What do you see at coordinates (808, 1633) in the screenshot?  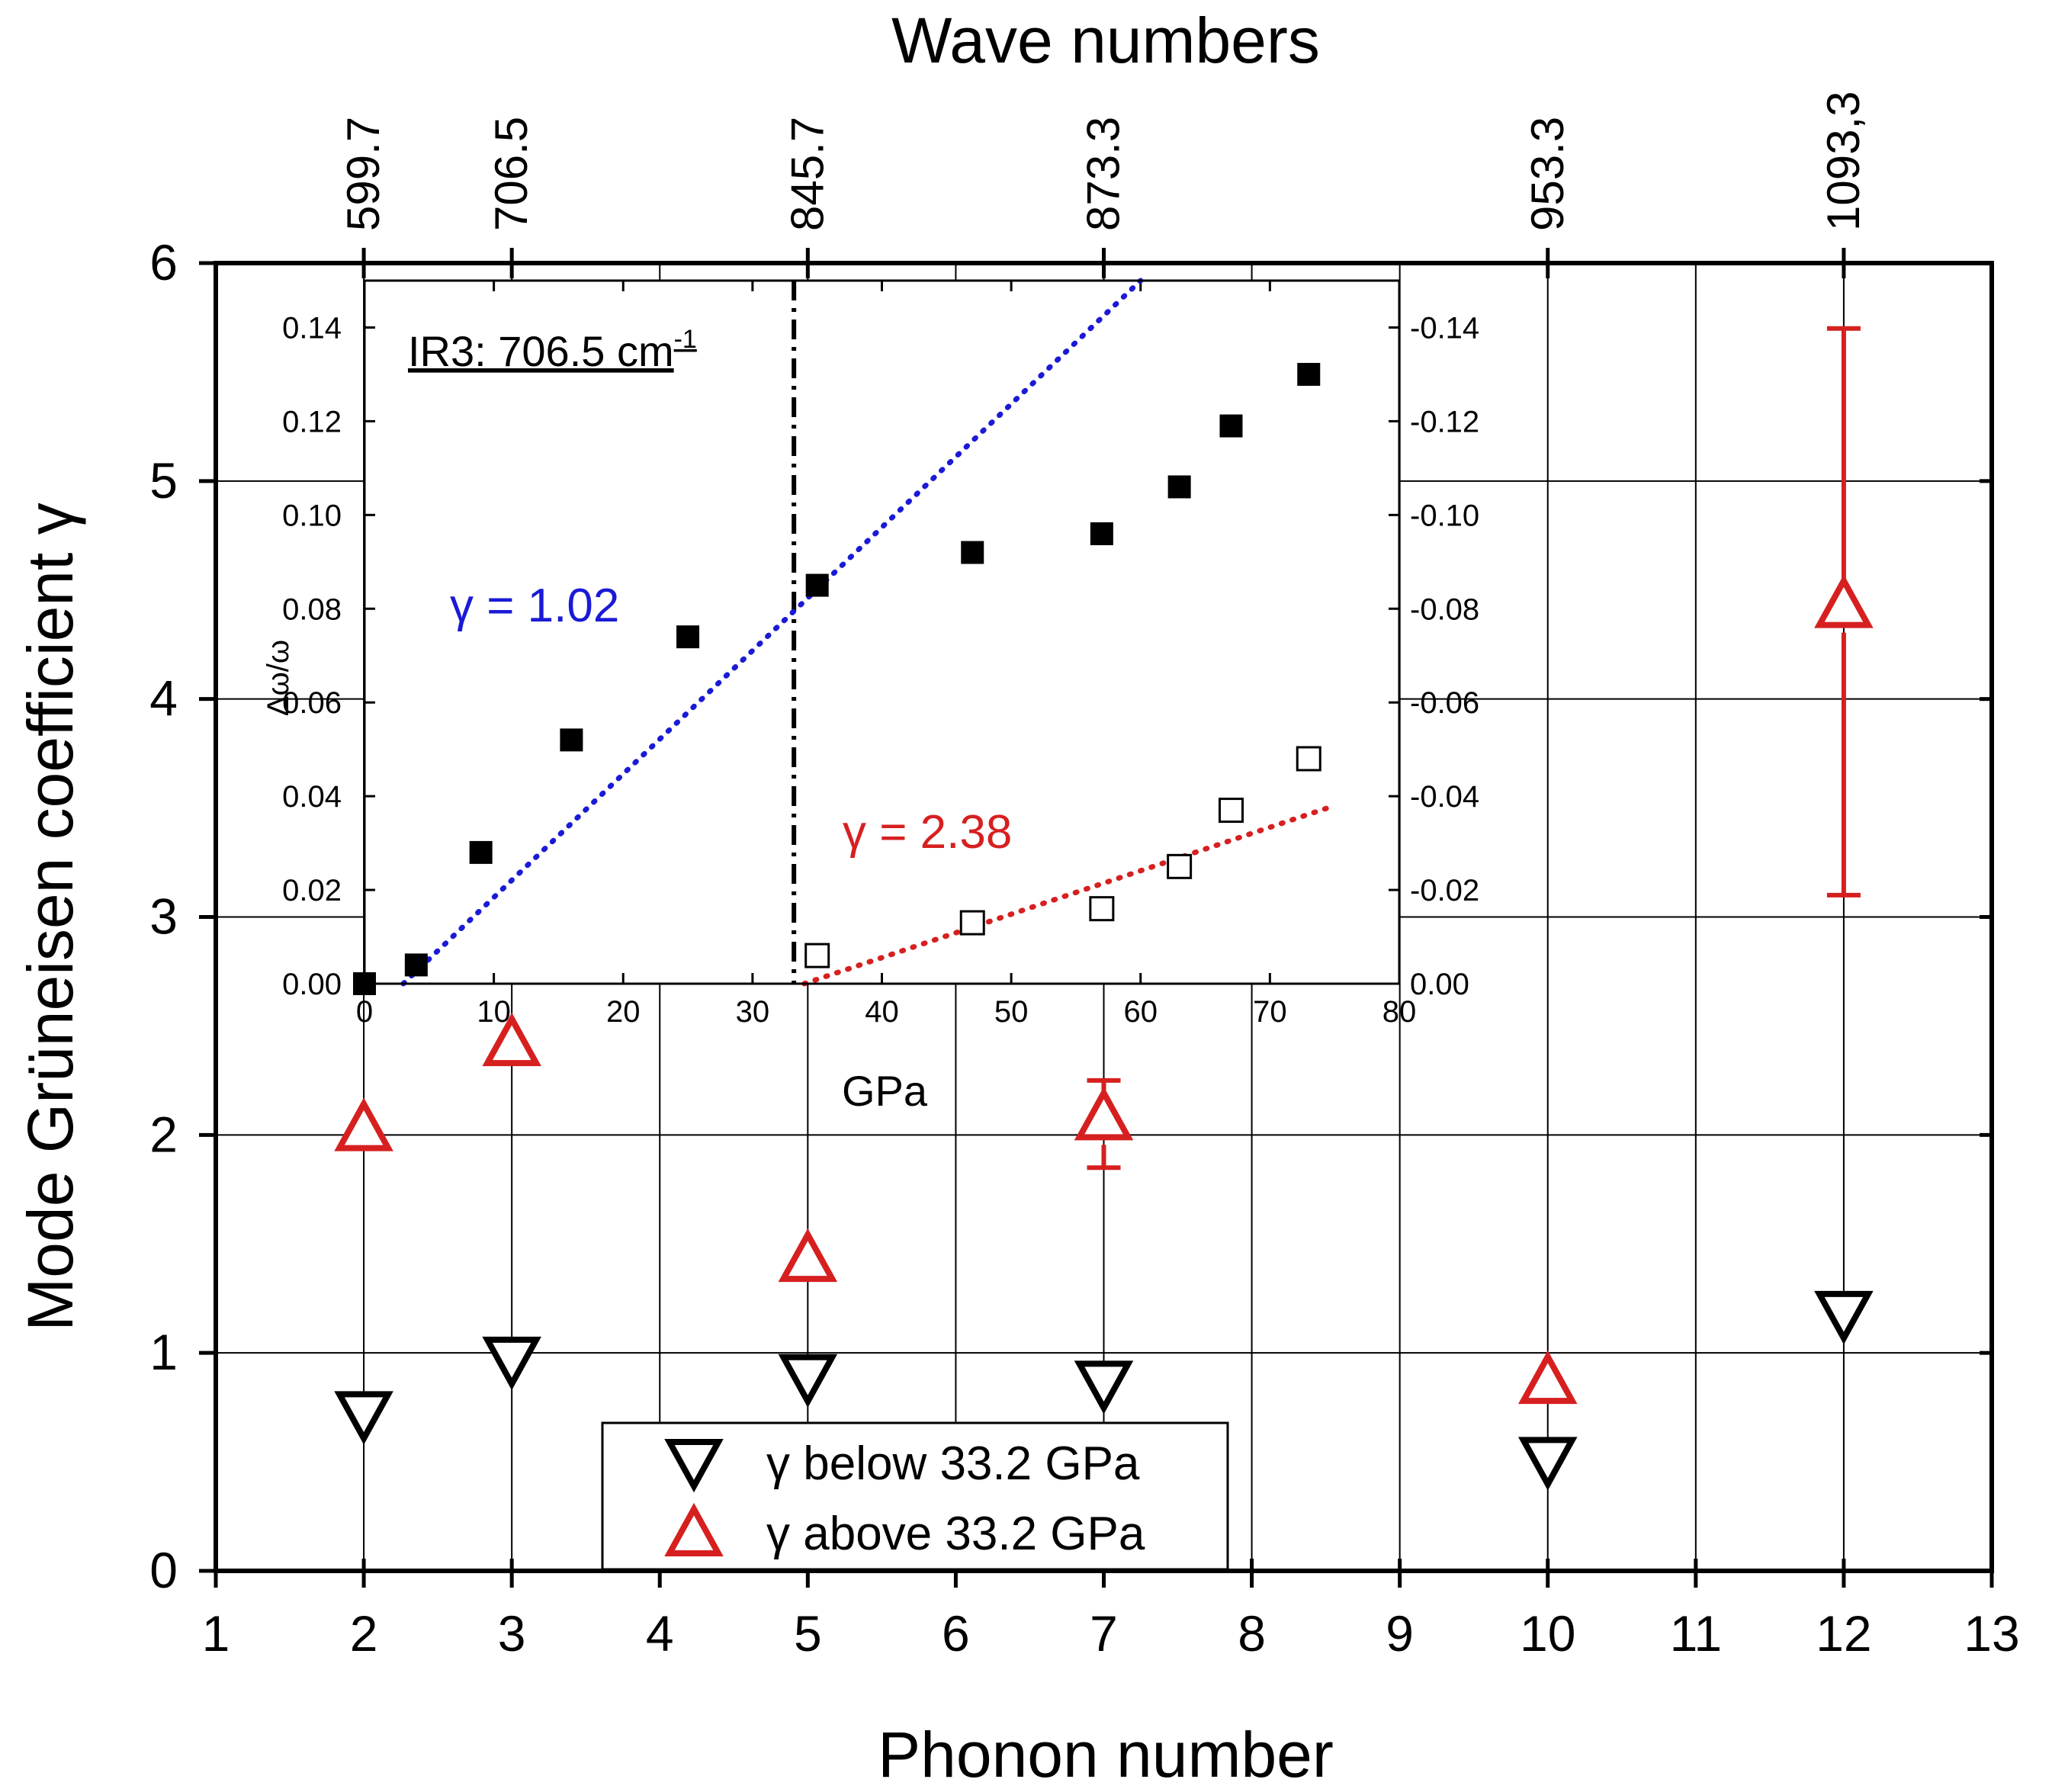 I see `x-tick-label: 5` at bounding box center [808, 1633].